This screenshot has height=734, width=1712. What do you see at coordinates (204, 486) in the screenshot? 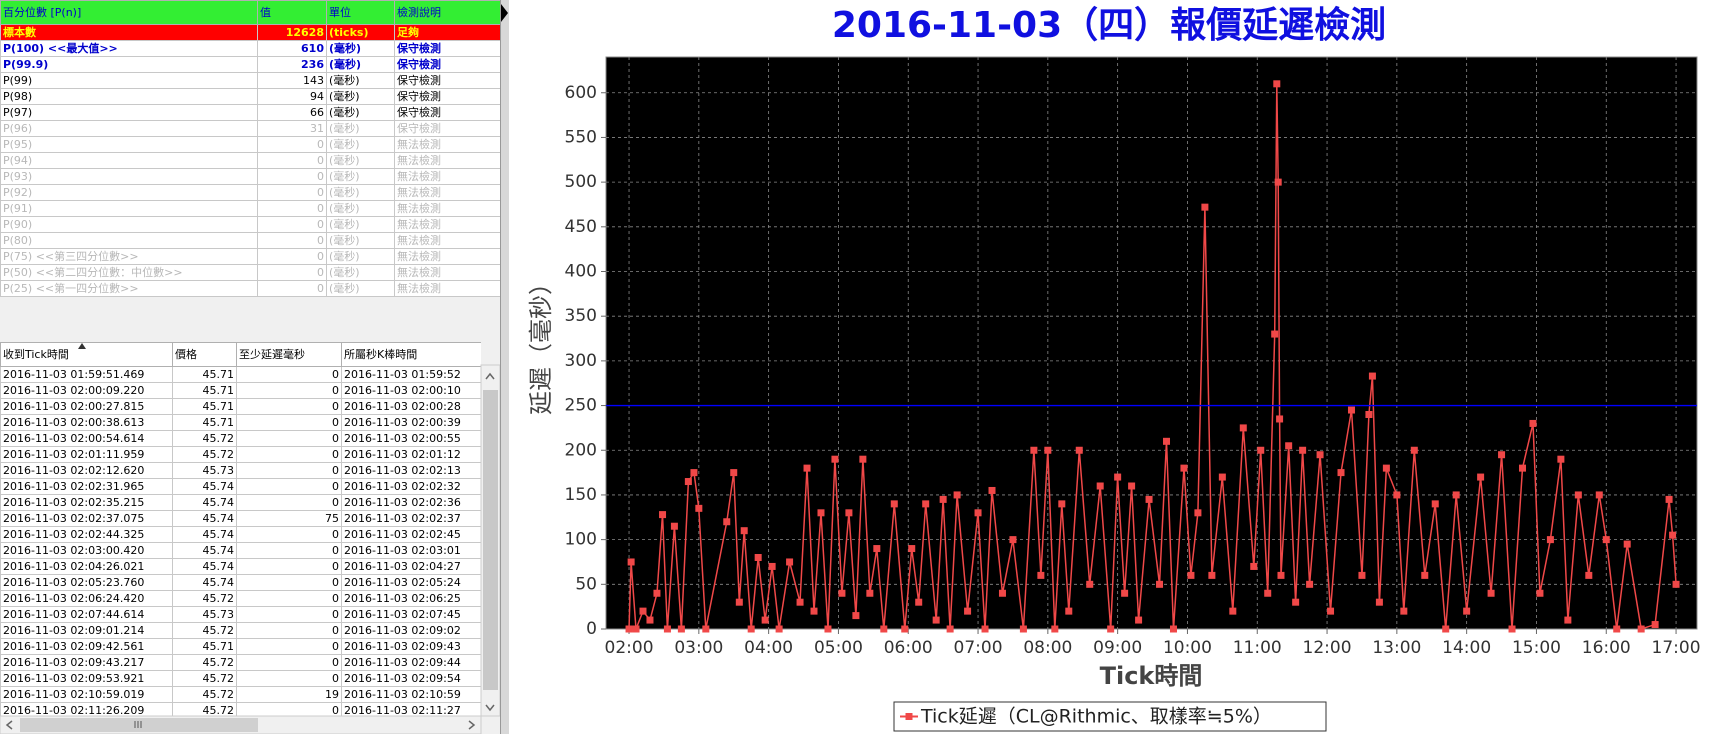
I see `cell: 45.74` at bounding box center [204, 486].